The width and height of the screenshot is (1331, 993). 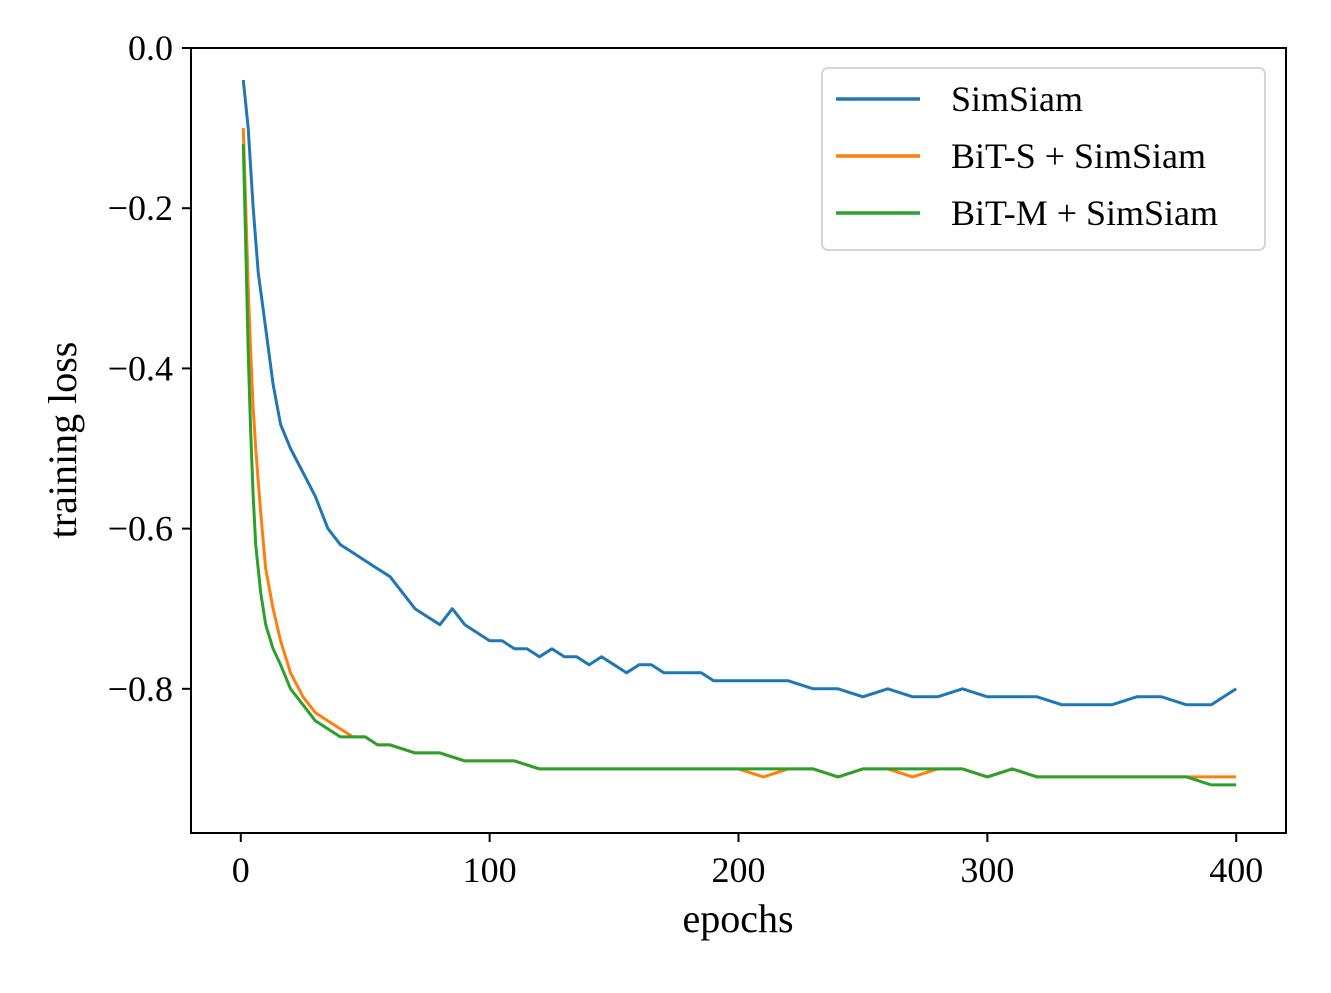 I want to click on x-tick-label: 200, so click(x=739, y=870).